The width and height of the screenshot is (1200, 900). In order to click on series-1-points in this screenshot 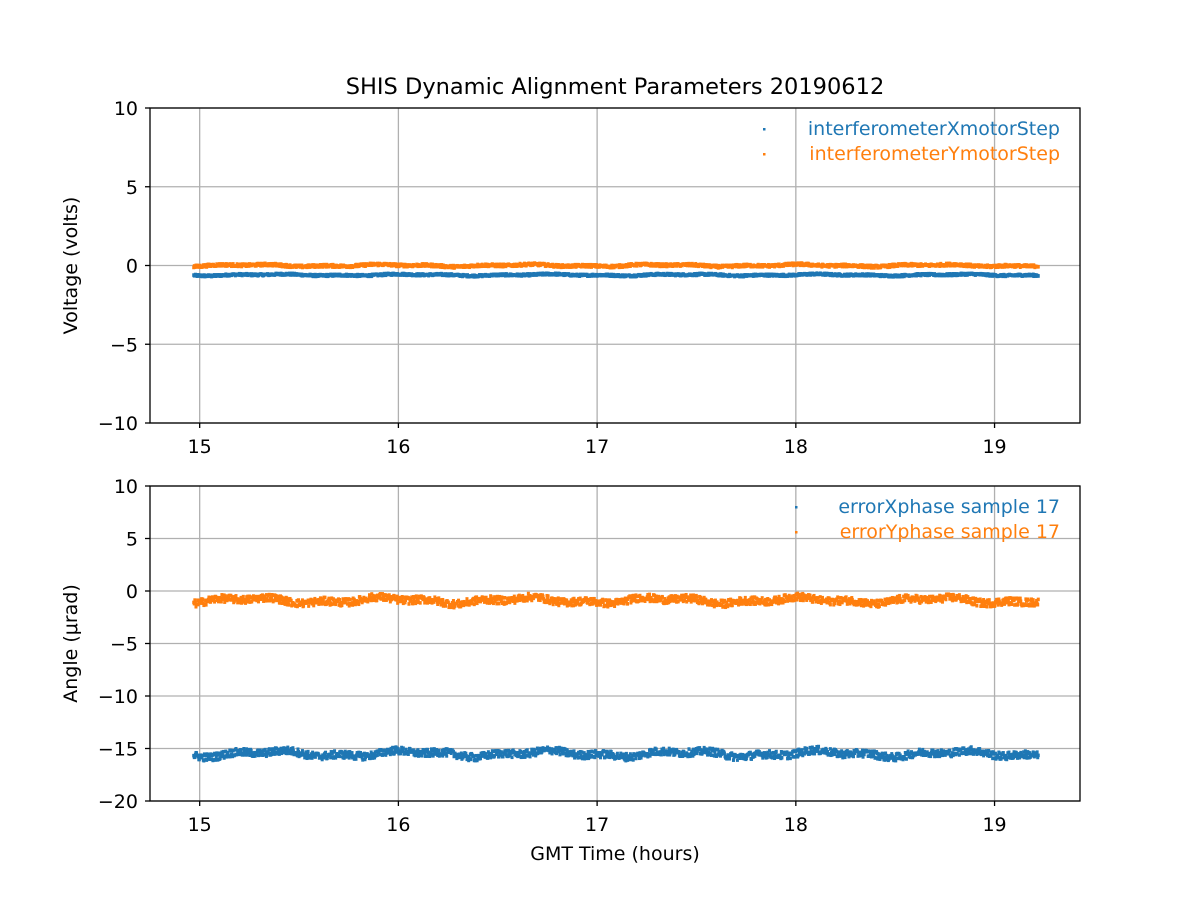, I will do `click(616, 265)`.